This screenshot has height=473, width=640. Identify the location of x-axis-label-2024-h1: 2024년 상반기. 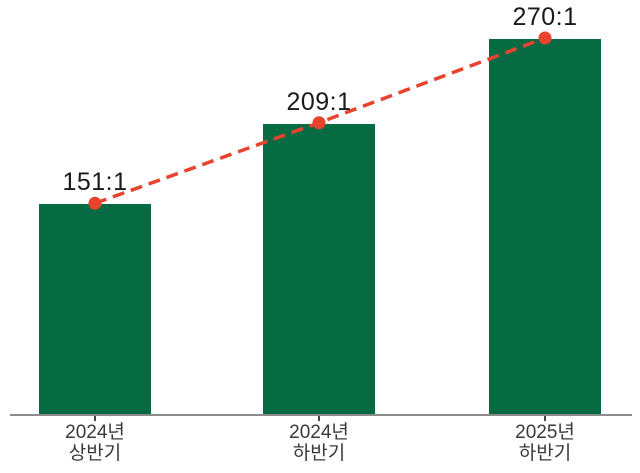
(95, 443).